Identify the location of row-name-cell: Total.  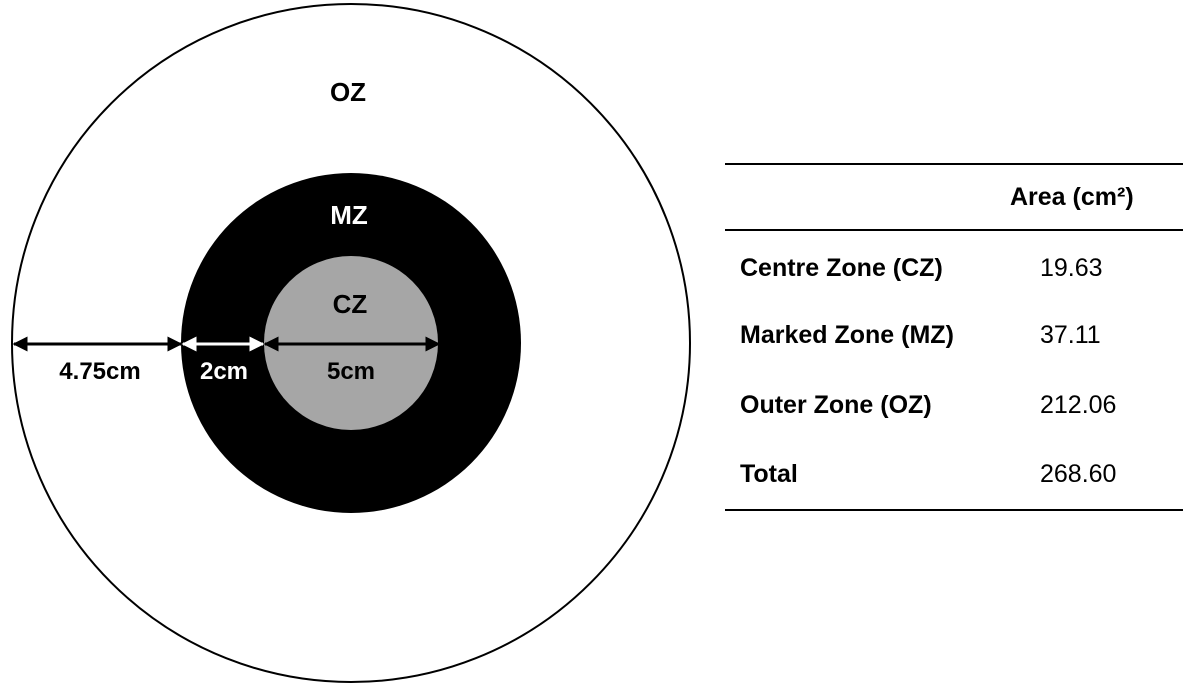
(769, 474).